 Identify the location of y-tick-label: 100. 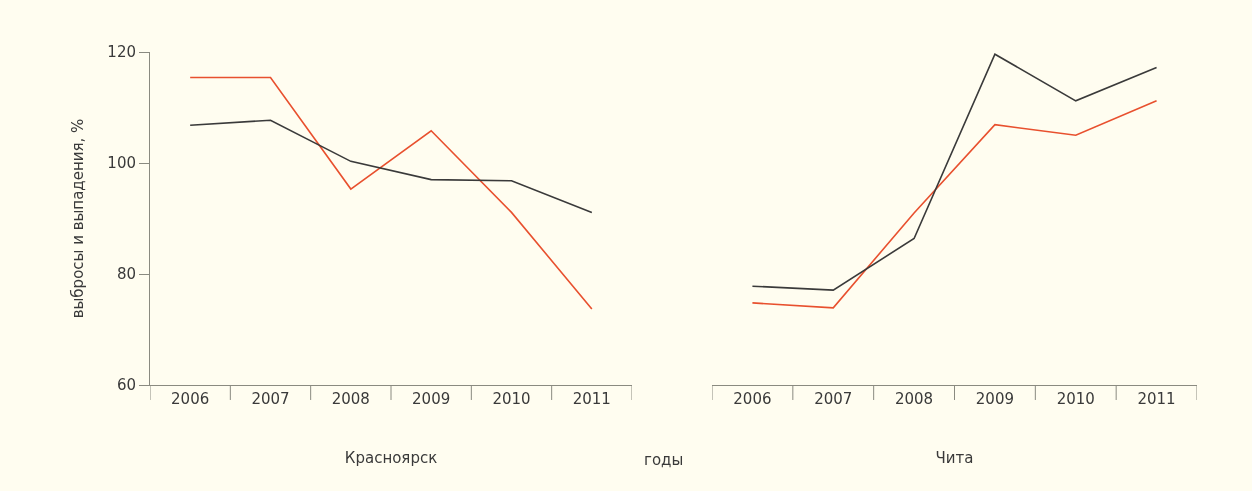
(121, 163).